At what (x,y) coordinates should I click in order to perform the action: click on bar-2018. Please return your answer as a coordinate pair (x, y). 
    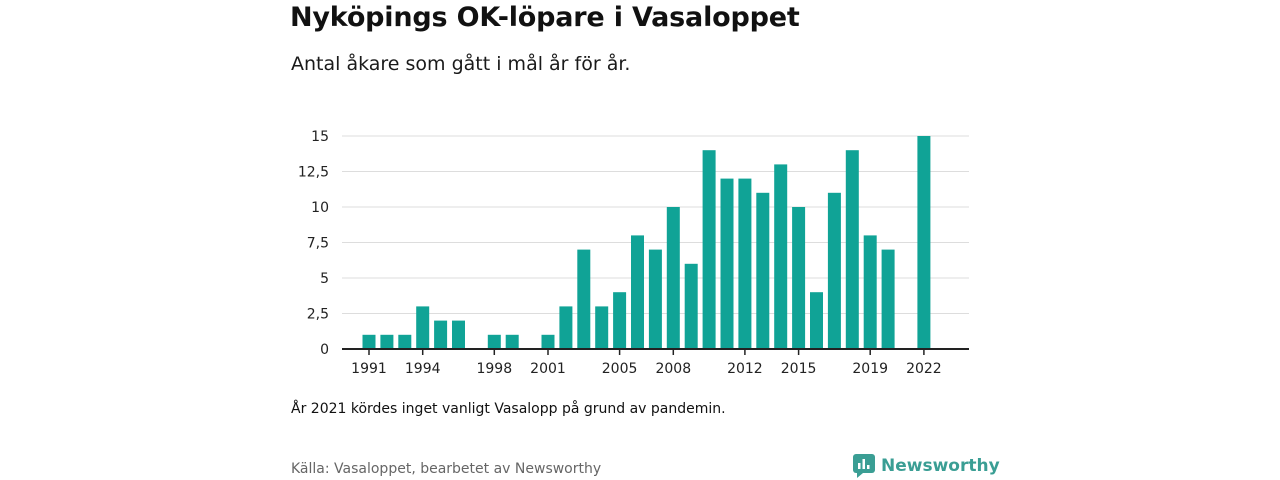
    Looking at the image, I should click on (852, 249).